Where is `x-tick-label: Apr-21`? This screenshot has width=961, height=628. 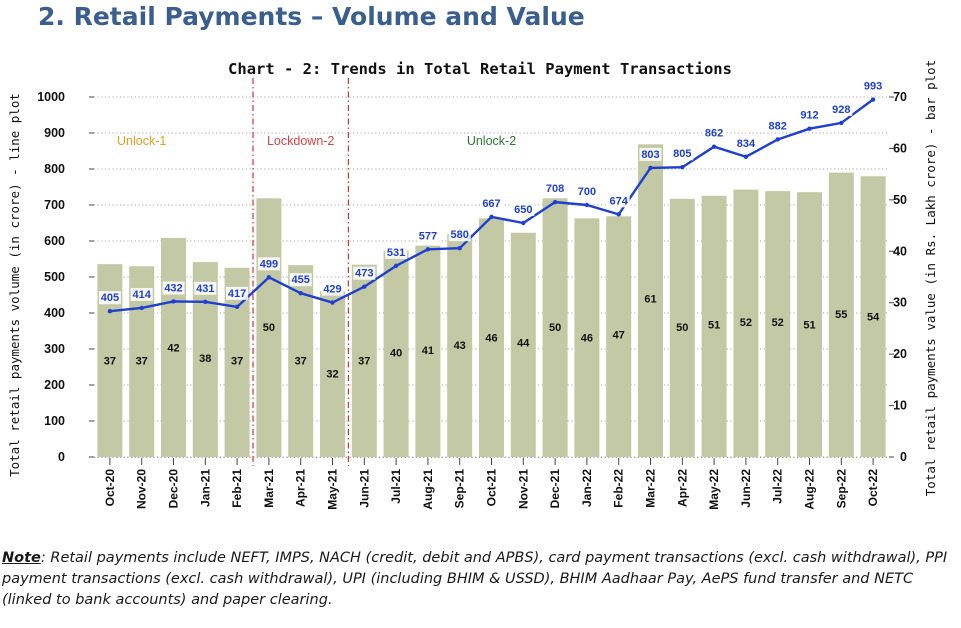 x-tick-label: Apr-21 is located at coordinates (301, 488).